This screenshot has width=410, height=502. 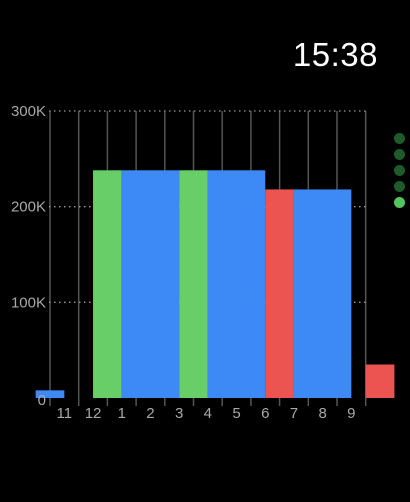 I want to click on x-tick-label: 7, so click(x=294, y=413).